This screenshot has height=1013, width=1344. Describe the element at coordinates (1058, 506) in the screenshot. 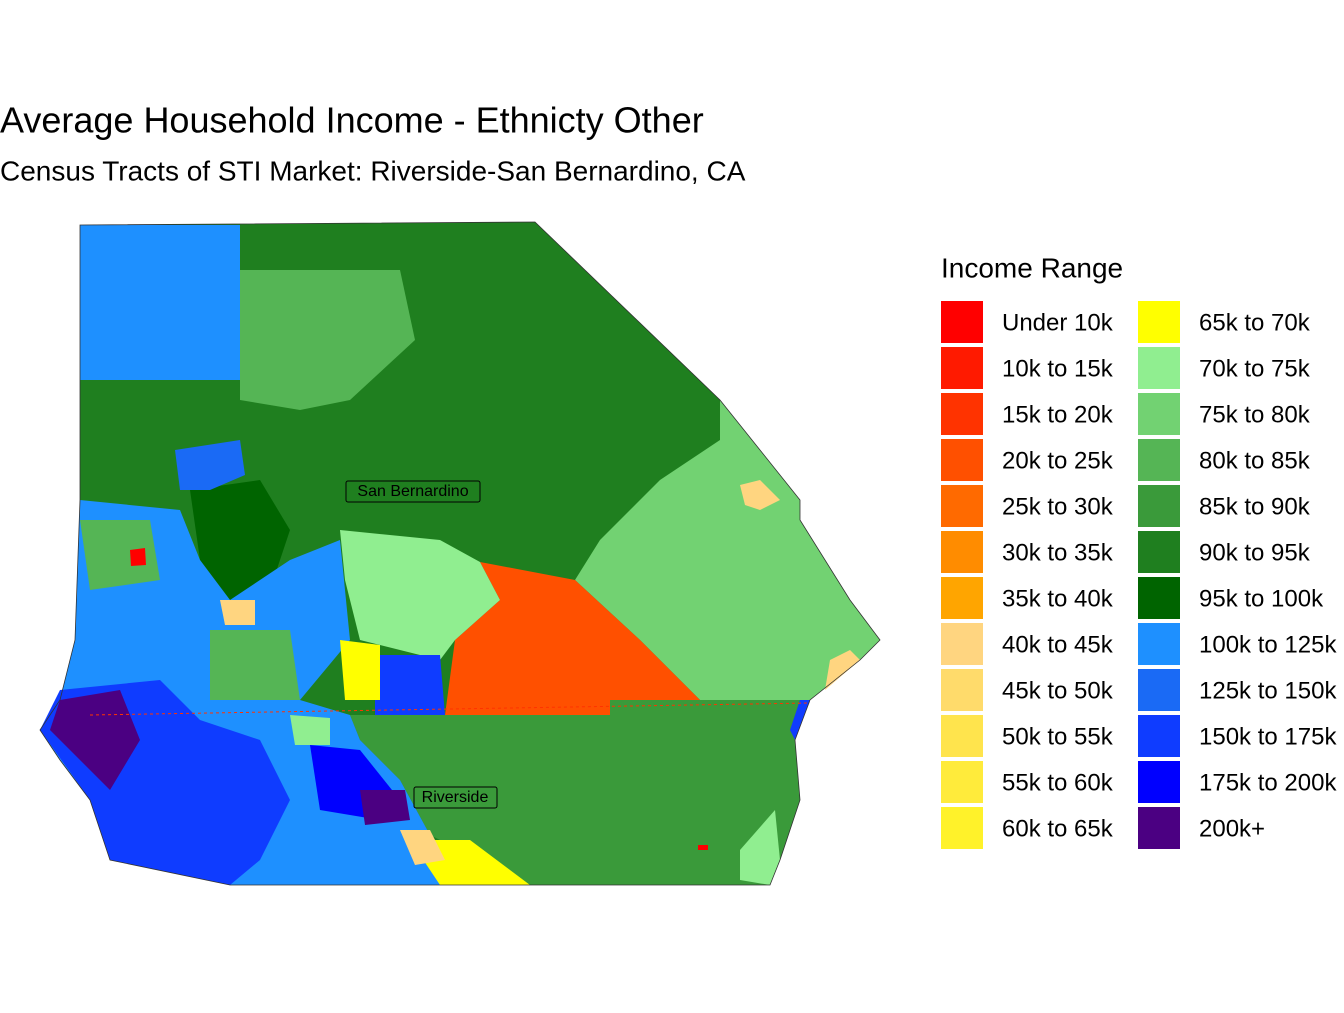

I see `legend-label: 25k to 30k` at that location.